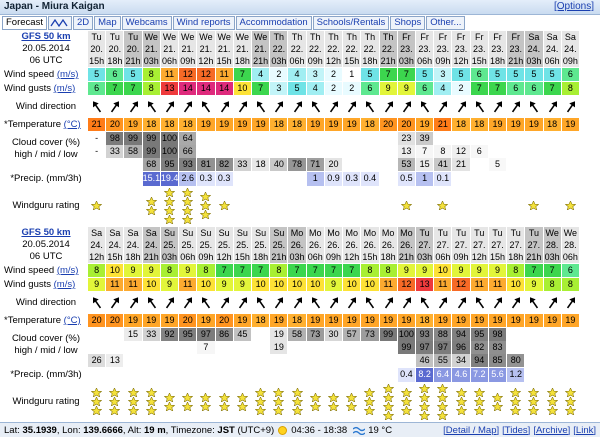 The width and height of the screenshot is (600, 437). Describe the element at coordinates (169, 88) in the screenshot. I see `wind-gust-cell: 13` at that location.